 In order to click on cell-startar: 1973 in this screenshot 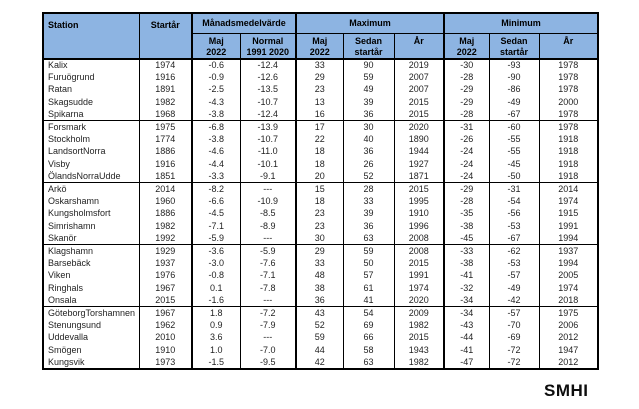, I will do `click(165, 362)`.